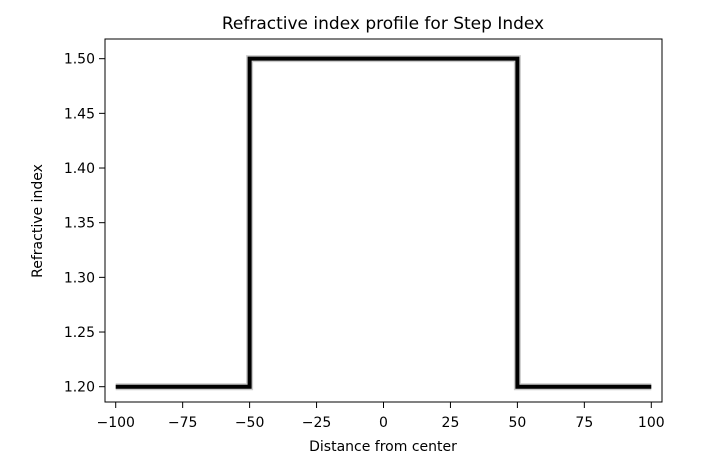 This screenshot has height=476, width=717. What do you see at coordinates (79, 114) in the screenshot?
I see `y-tick-label: 1.45` at bounding box center [79, 114].